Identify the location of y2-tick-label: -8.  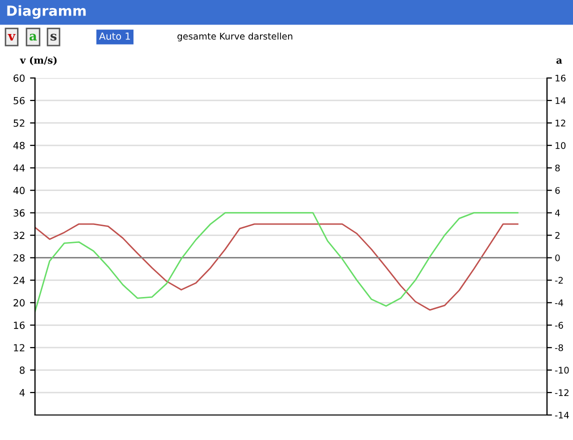
(559, 348).